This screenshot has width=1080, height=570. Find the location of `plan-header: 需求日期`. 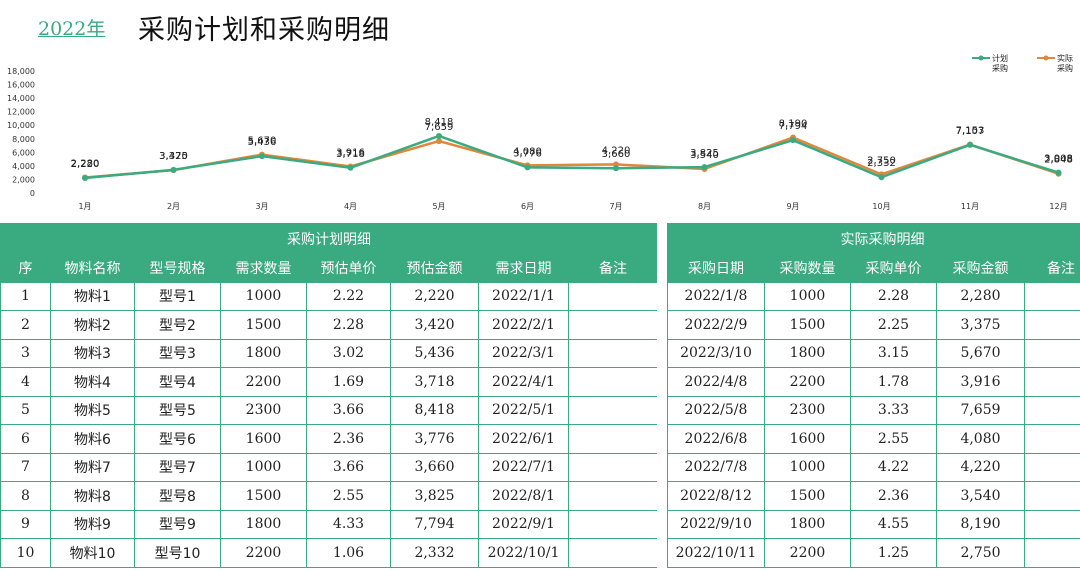

plan-header: 需求日期 is located at coordinates (523, 268).